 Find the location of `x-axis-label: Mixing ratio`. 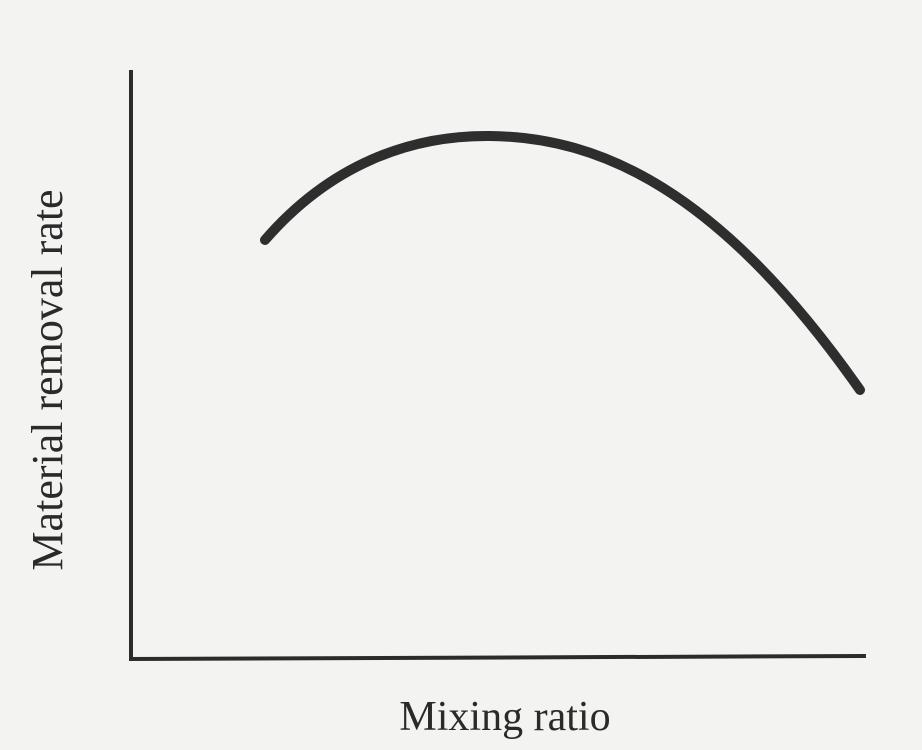

x-axis-label: Mixing ratio is located at coordinates (504, 717).